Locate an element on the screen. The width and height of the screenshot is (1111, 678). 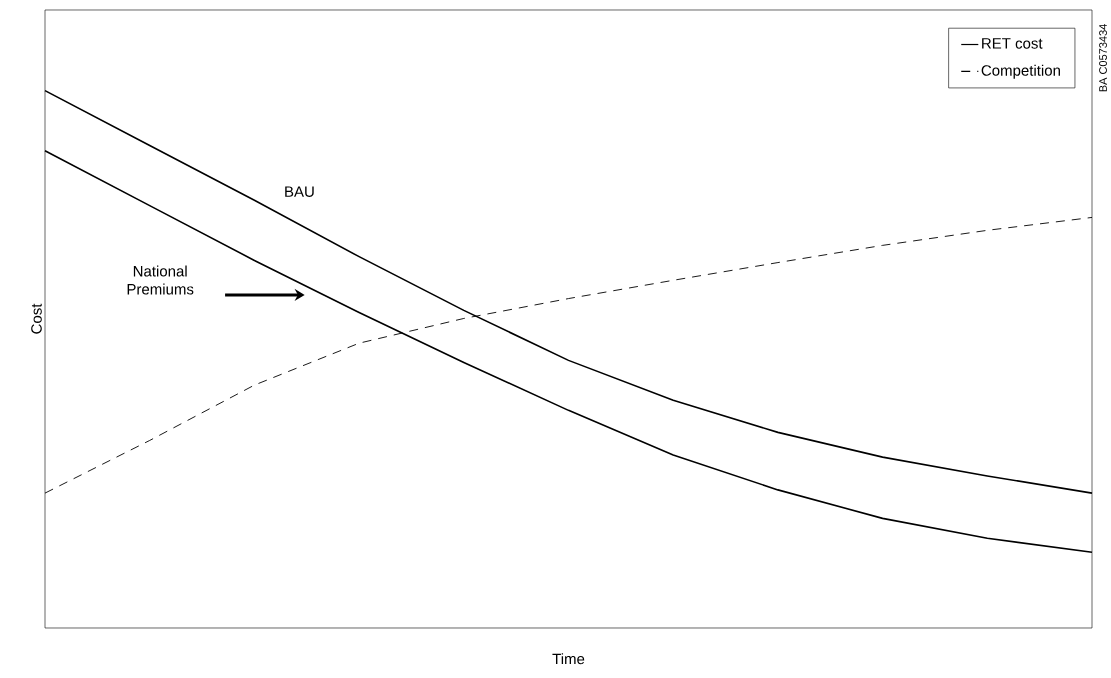
annotation: BAU is located at coordinates (299, 191).